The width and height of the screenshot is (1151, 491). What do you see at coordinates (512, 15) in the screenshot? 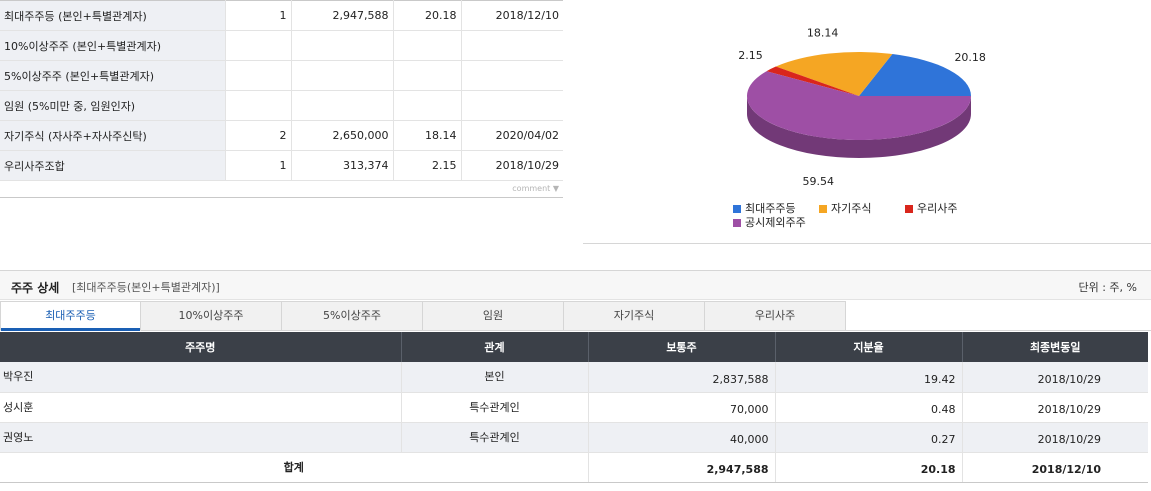
I see `summary-date: 2018/12/10` at bounding box center [512, 15].